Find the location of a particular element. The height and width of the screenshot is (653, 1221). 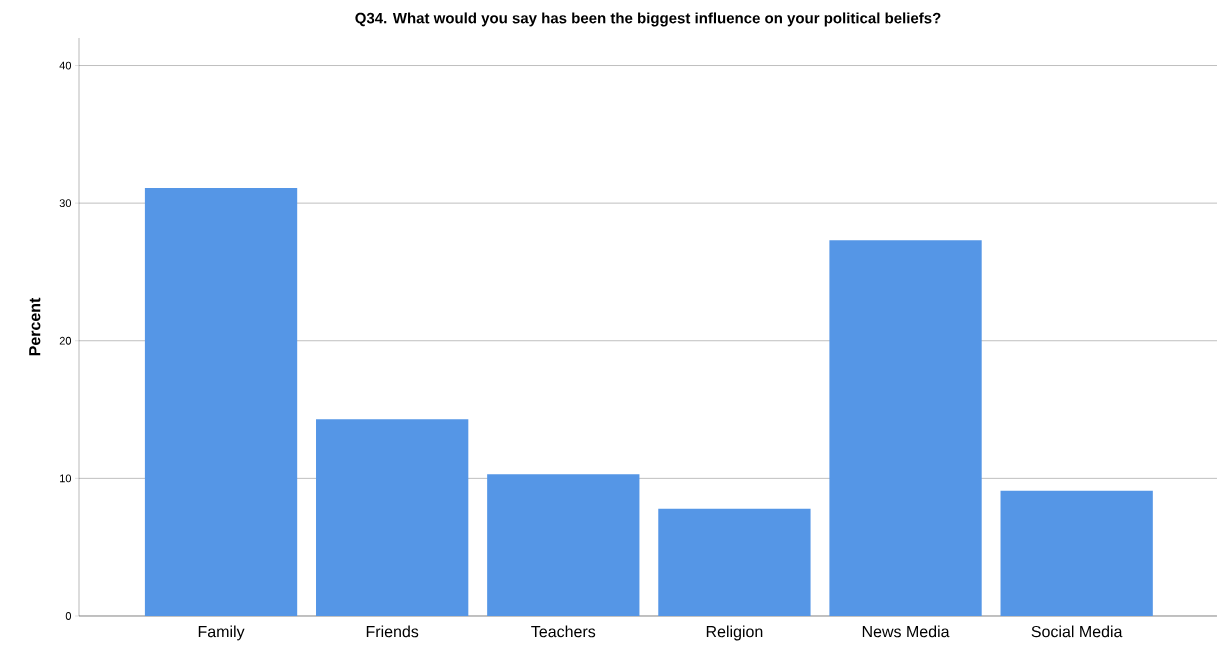

y-tick-label: 30 is located at coordinates (65, 203).